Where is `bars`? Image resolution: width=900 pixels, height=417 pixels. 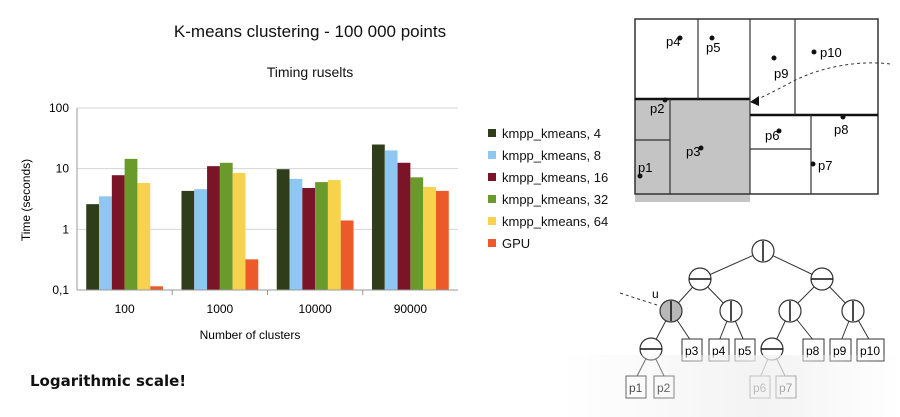
bars is located at coordinates (267, 217).